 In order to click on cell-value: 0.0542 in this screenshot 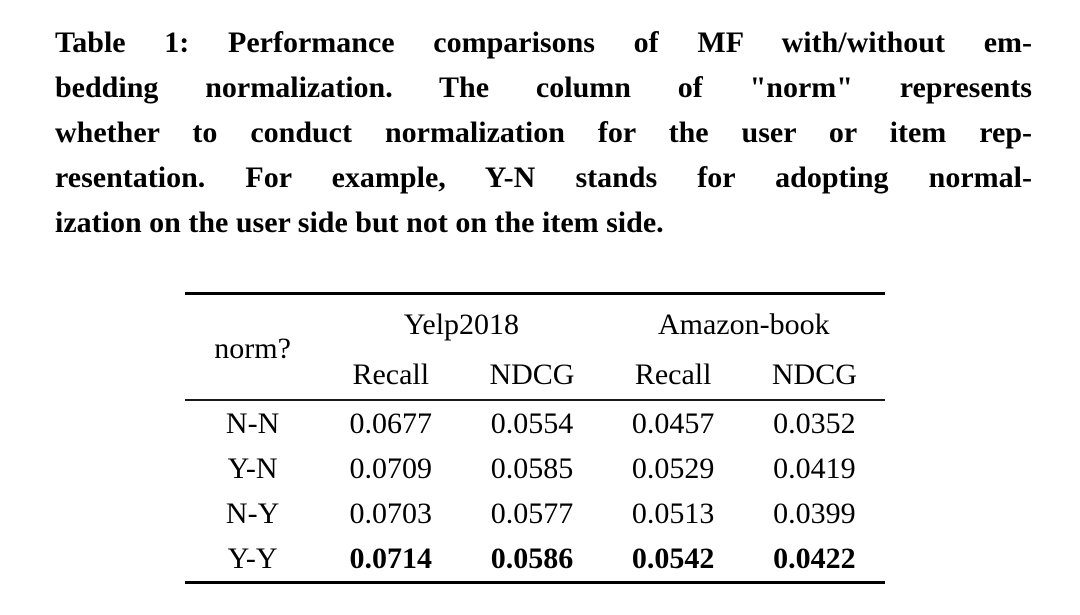, I will do `click(673, 558)`.